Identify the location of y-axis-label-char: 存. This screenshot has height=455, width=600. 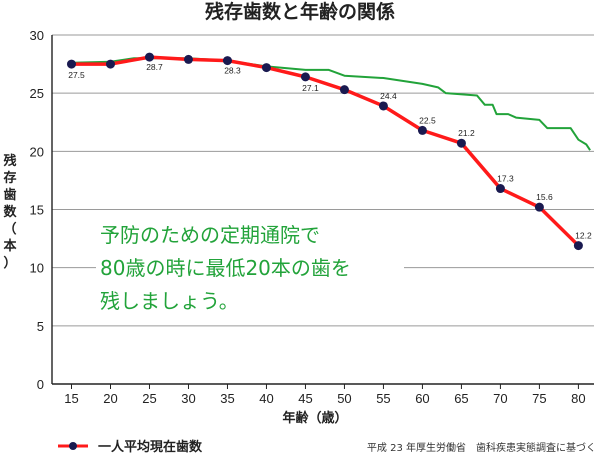
(9, 178).